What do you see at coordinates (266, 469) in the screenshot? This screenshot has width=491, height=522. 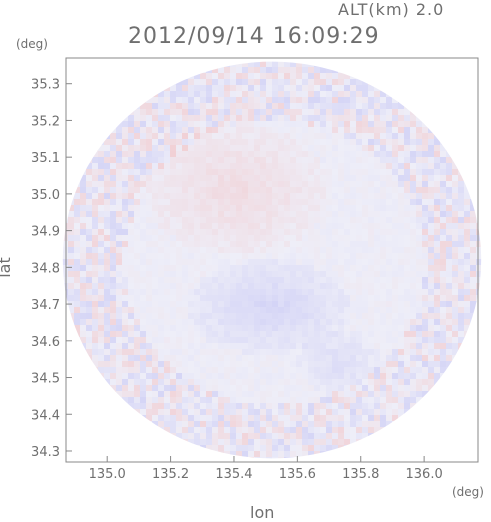 I see `x-axis-ticks: 135.0 135.2 135.4 135.6 135.8 136.0` at bounding box center [266, 469].